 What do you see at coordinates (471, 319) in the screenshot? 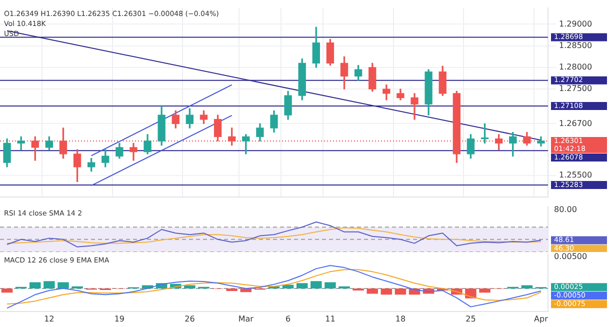
I see `x-tick-label: 25` at bounding box center [471, 319].